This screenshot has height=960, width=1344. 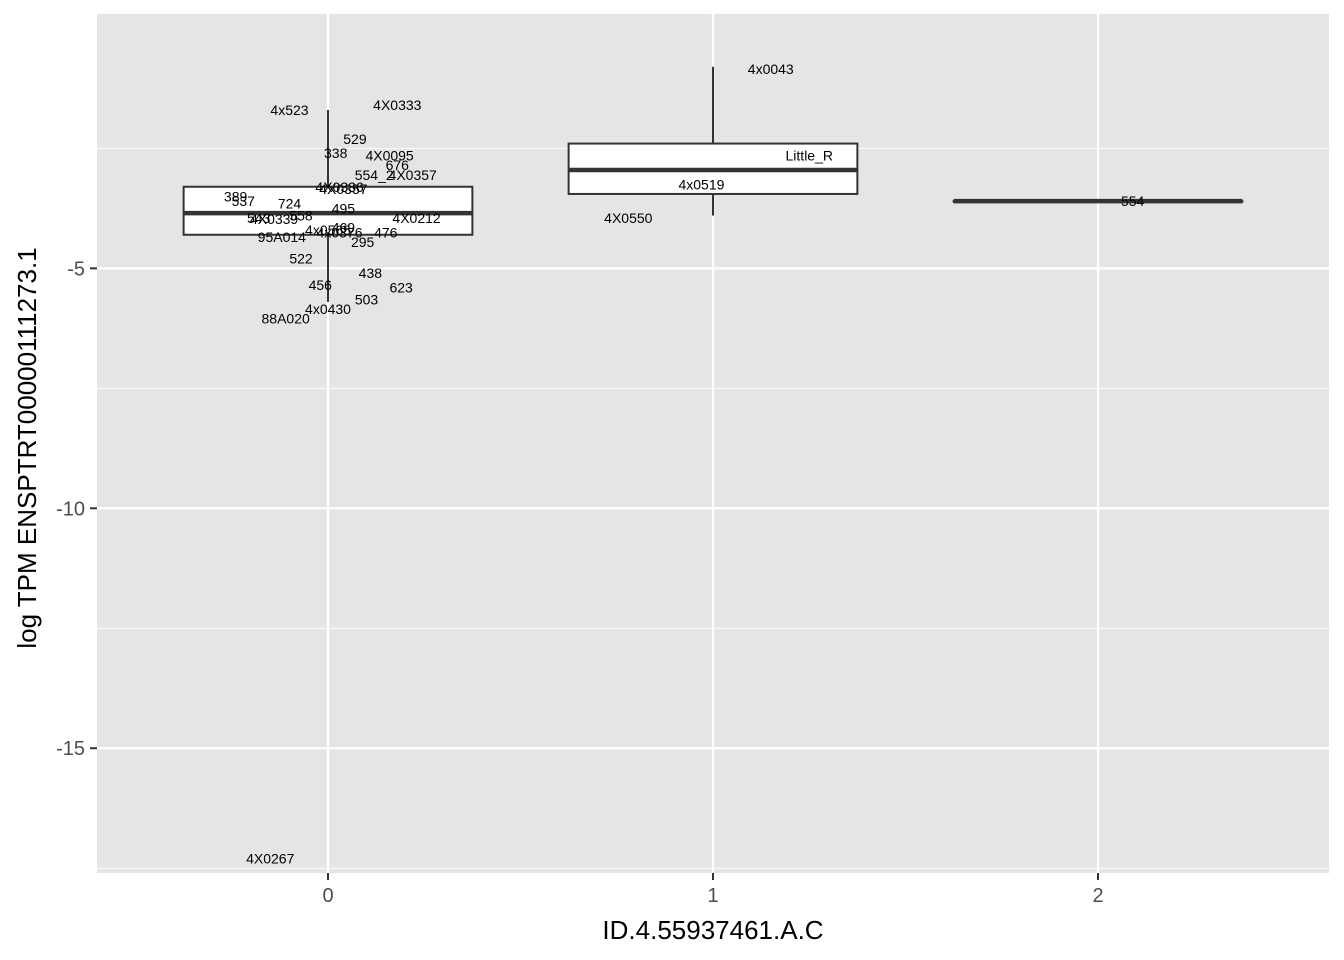 I want to click on x-tick-label: 0, so click(x=327, y=896).